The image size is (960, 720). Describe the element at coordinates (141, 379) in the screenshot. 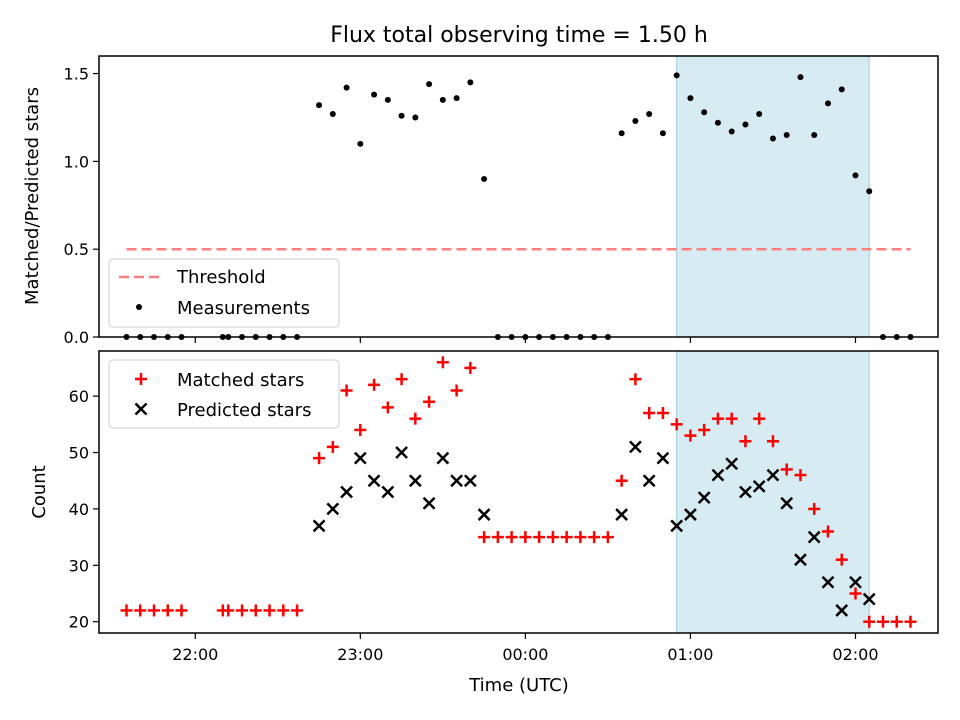

I see `legend-matched-swatch` at that location.